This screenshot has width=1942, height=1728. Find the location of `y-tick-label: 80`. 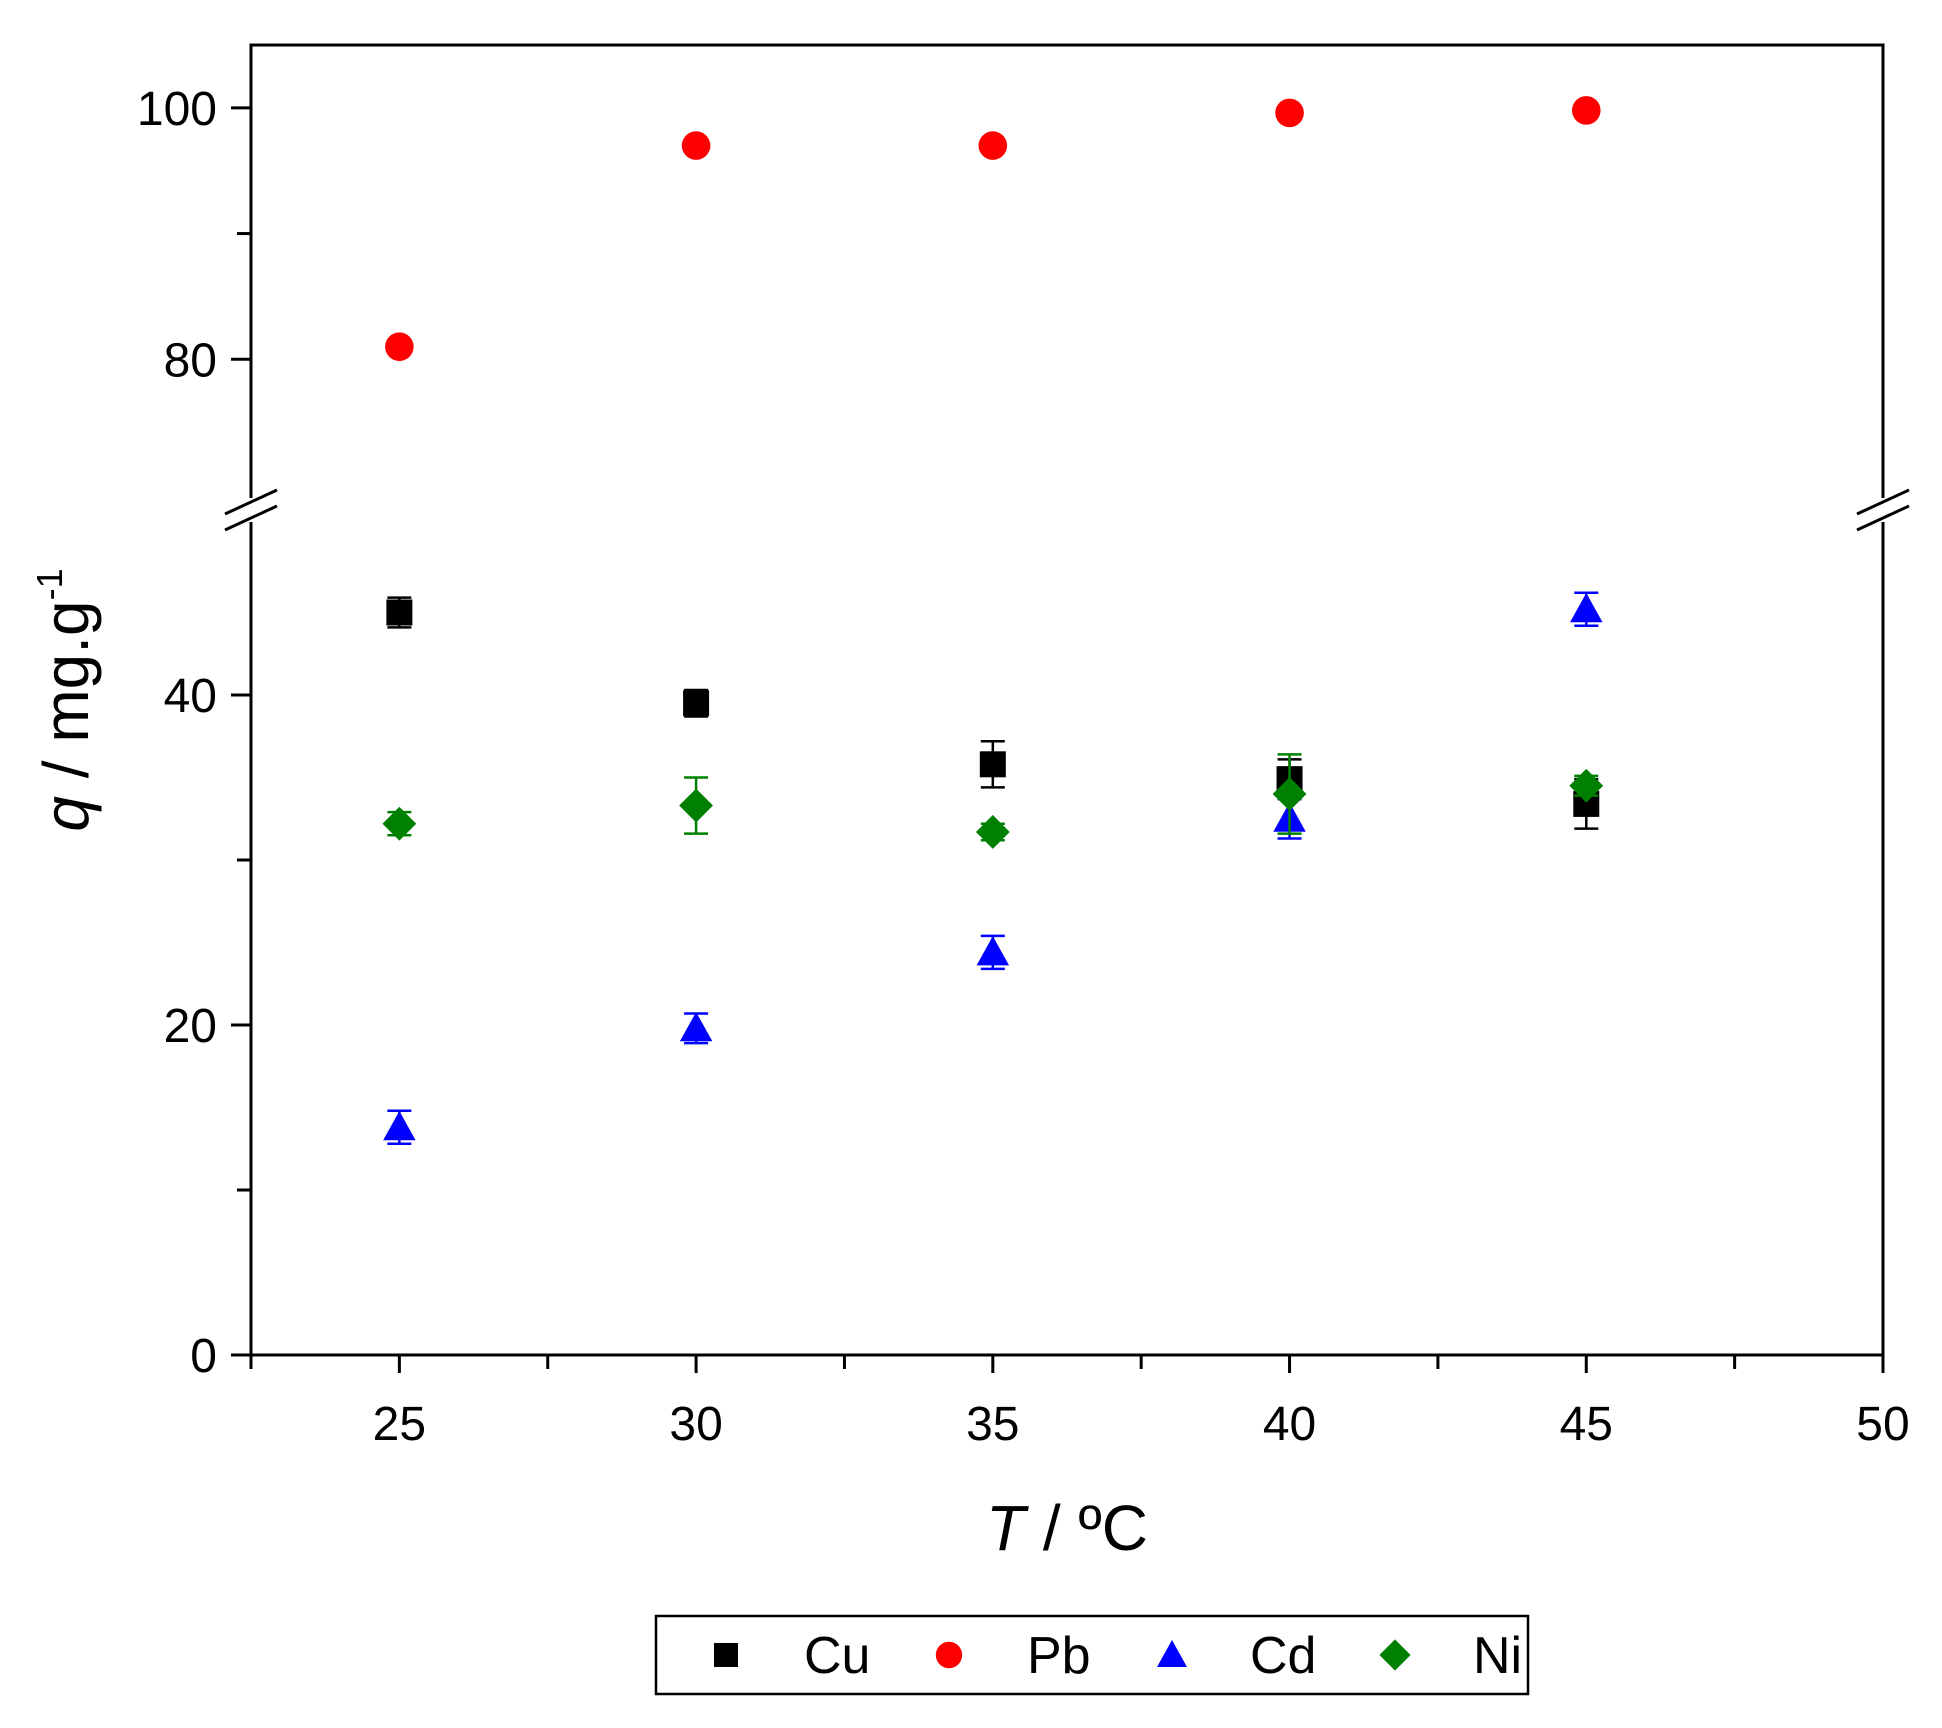

y-tick-label: 80 is located at coordinates (190, 360).